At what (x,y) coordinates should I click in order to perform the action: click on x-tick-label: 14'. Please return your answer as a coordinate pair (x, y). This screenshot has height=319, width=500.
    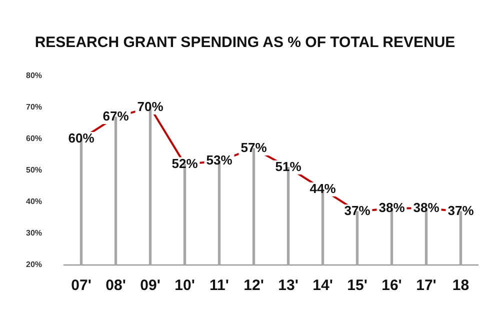
    Looking at the image, I should click on (322, 285).